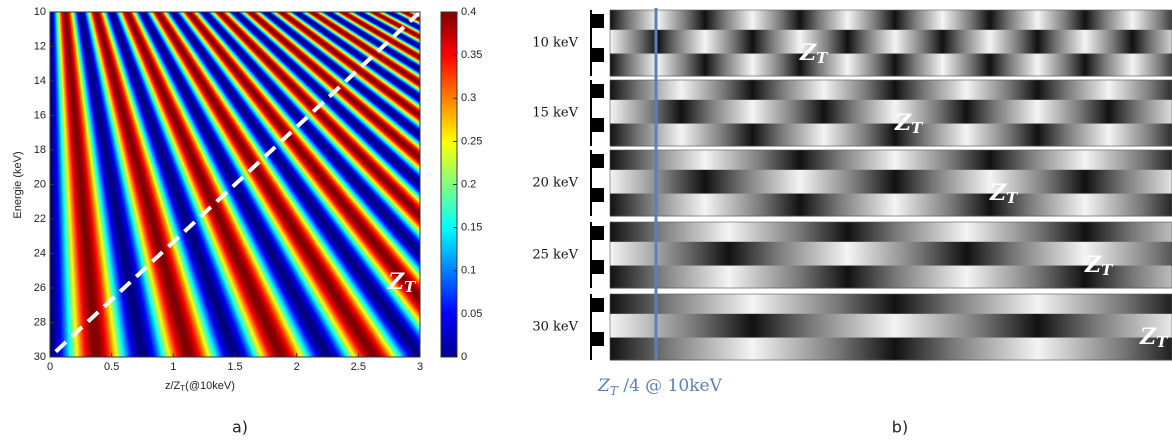 Image resolution: width=1172 pixels, height=444 pixels. What do you see at coordinates (40, 12) in the screenshot?
I see `y-tick-label: 10` at bounding box center [40, 12].